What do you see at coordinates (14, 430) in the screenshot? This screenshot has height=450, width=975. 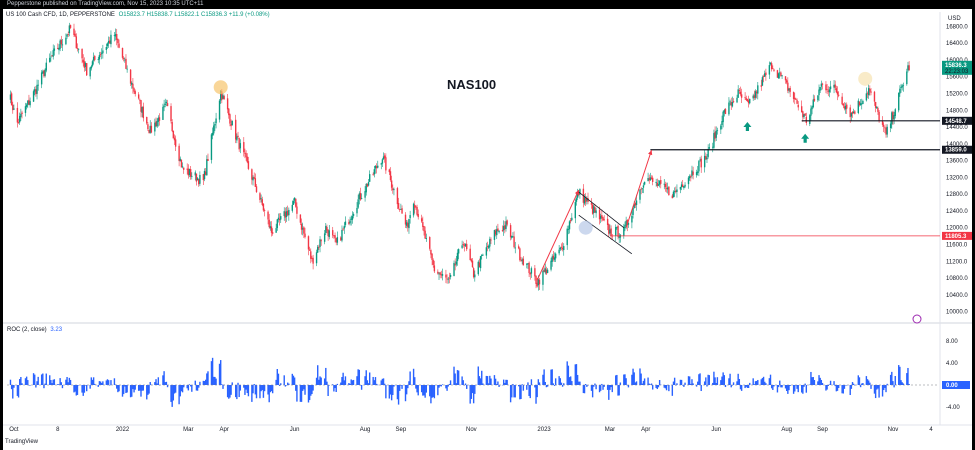 I see `time-tick-label: Oct` at bounding box center [14, 430].